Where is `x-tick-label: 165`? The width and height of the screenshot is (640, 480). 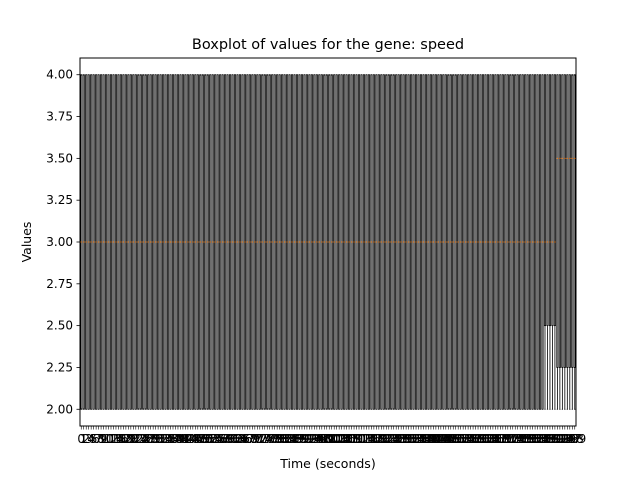 x-tick-label: 165 is located at coordinates (490, 439).